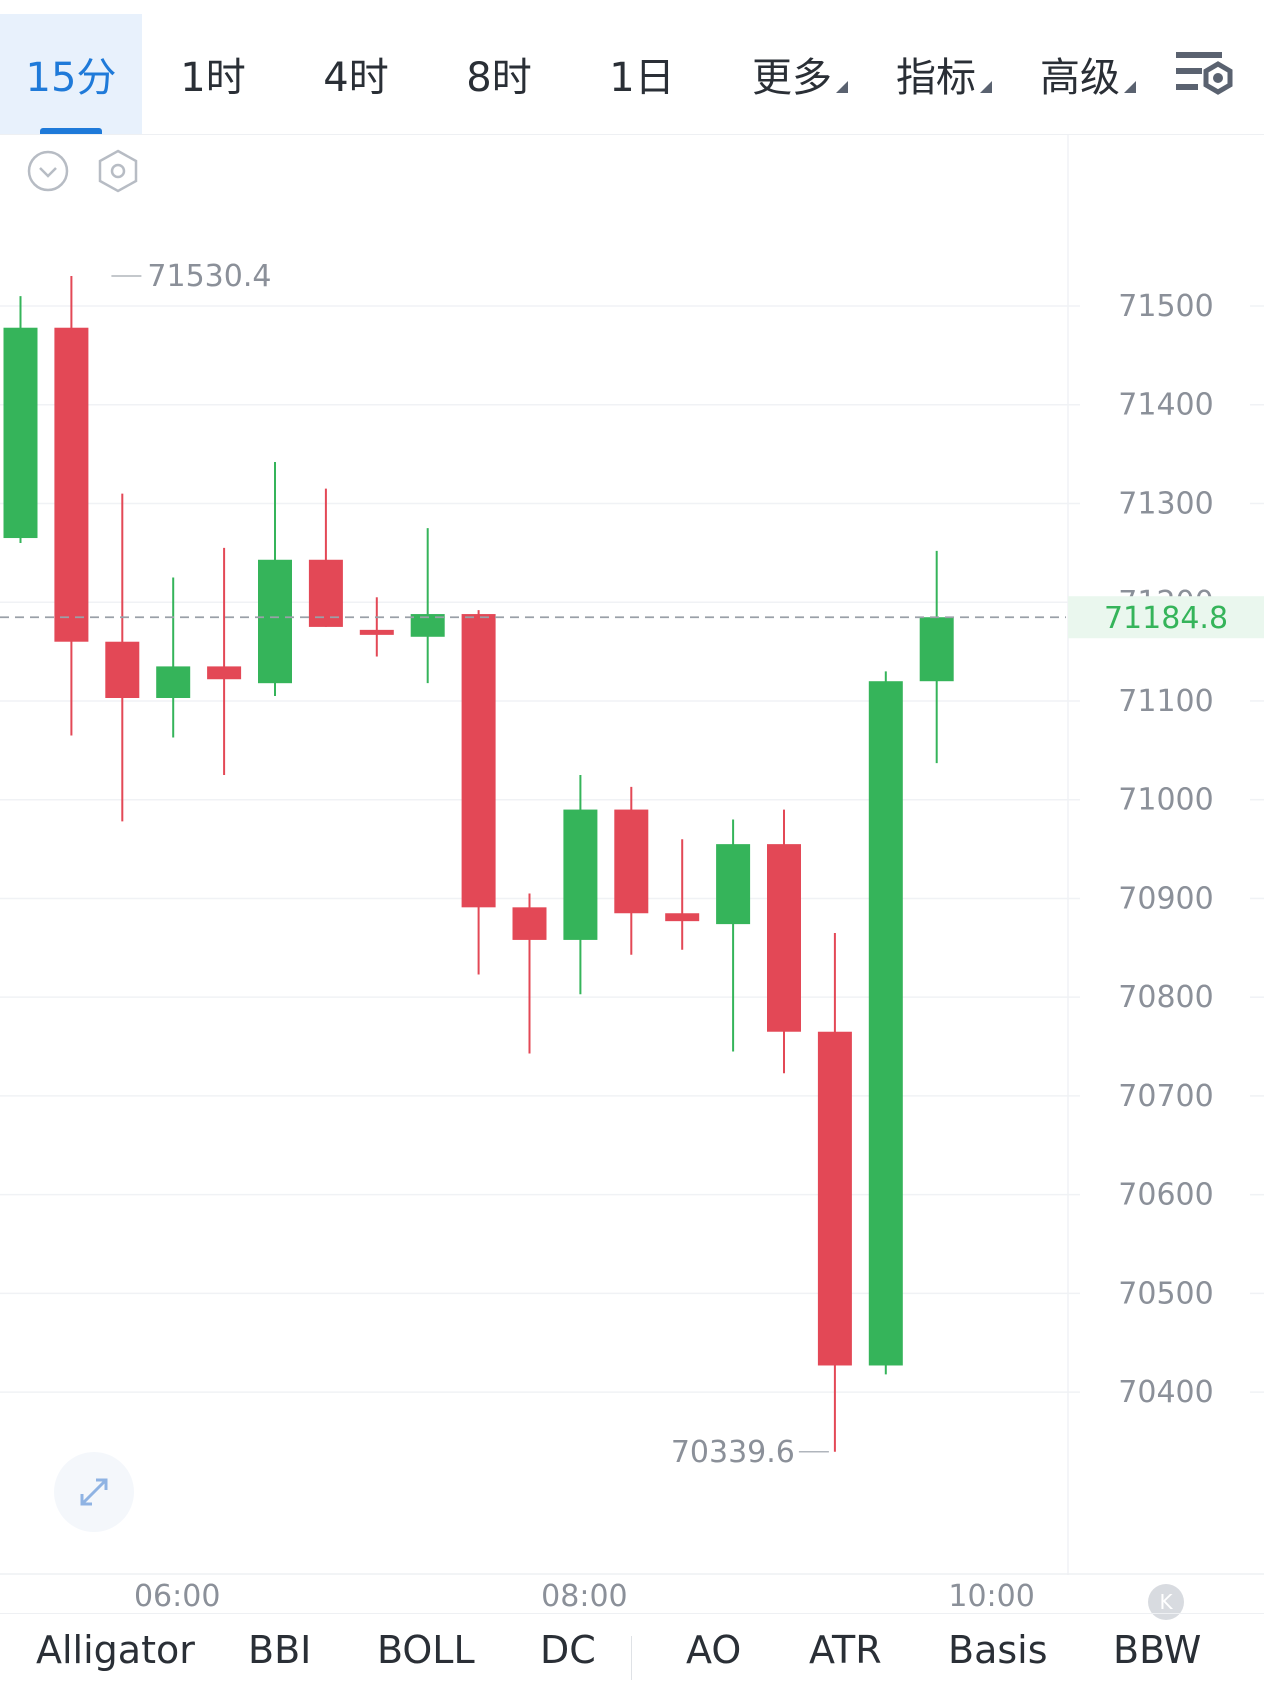  I want to click on y-tick-label: 71500, so click(1165, 306).